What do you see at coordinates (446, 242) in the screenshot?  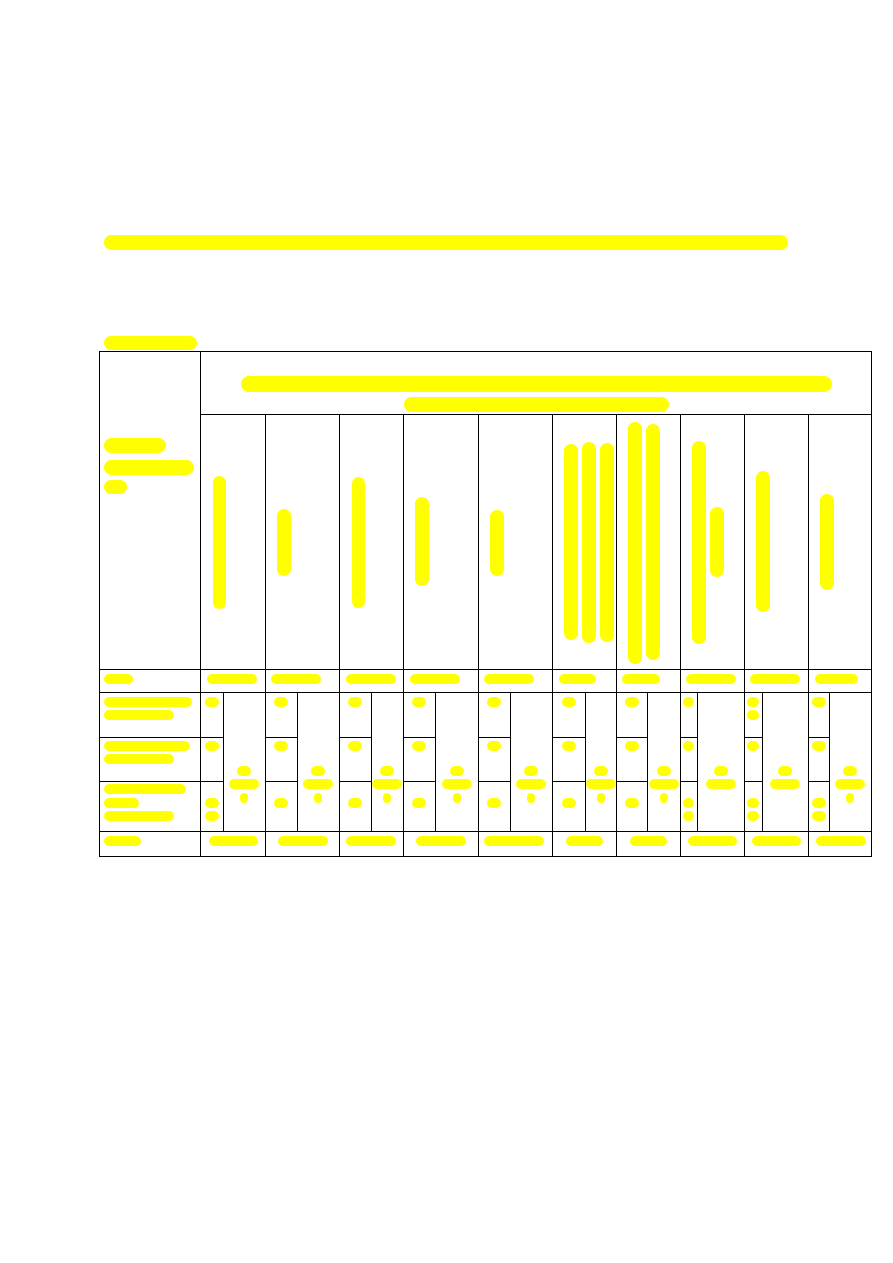 I see `redacted-title` at bounding box center [446, 242].